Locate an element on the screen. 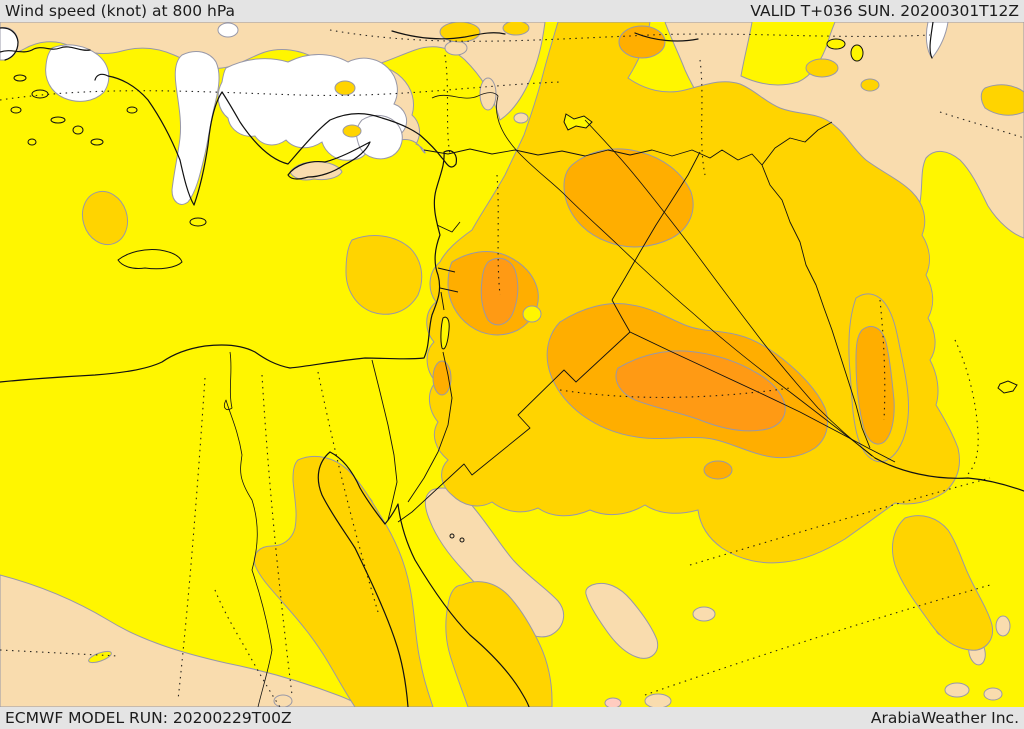 This screenshot has height=729, width=1024. valid-time-label: VALID T+036 SUN. 20200301T12Z is located at coordinates (884, 11).